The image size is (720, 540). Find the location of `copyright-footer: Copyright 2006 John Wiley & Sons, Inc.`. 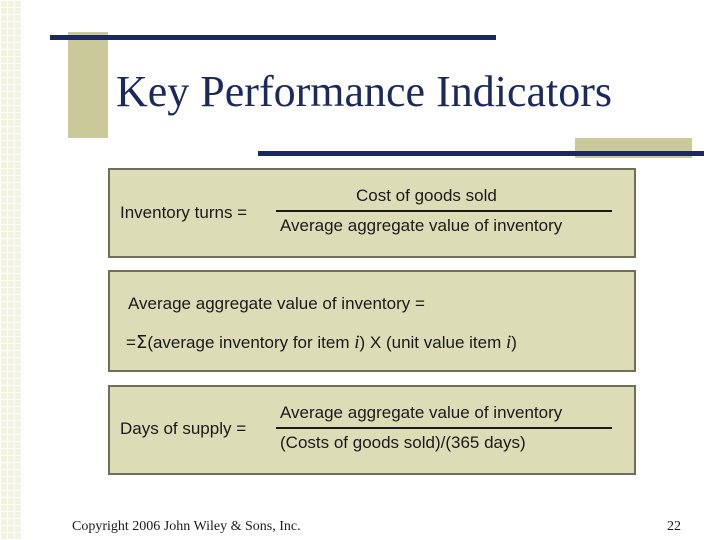

copyright-footer: Copyright 2006 John Wiley & Sons, Inc. is located at coordinates (186, 526).